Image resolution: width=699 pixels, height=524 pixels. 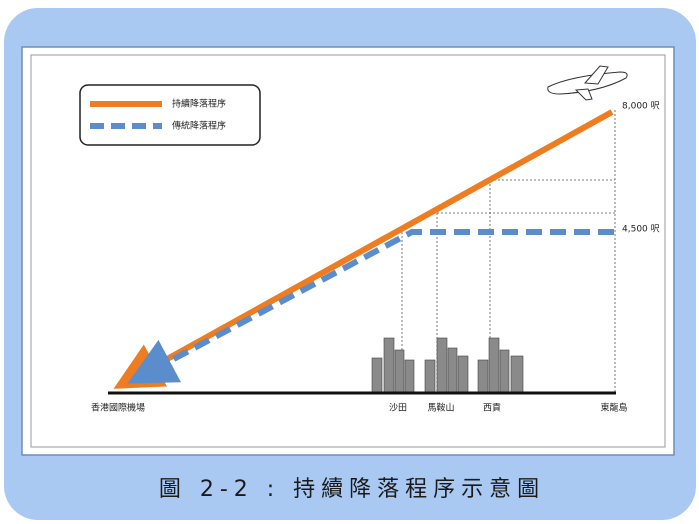 I want to click on legend-box, so click(x=170, y=115).